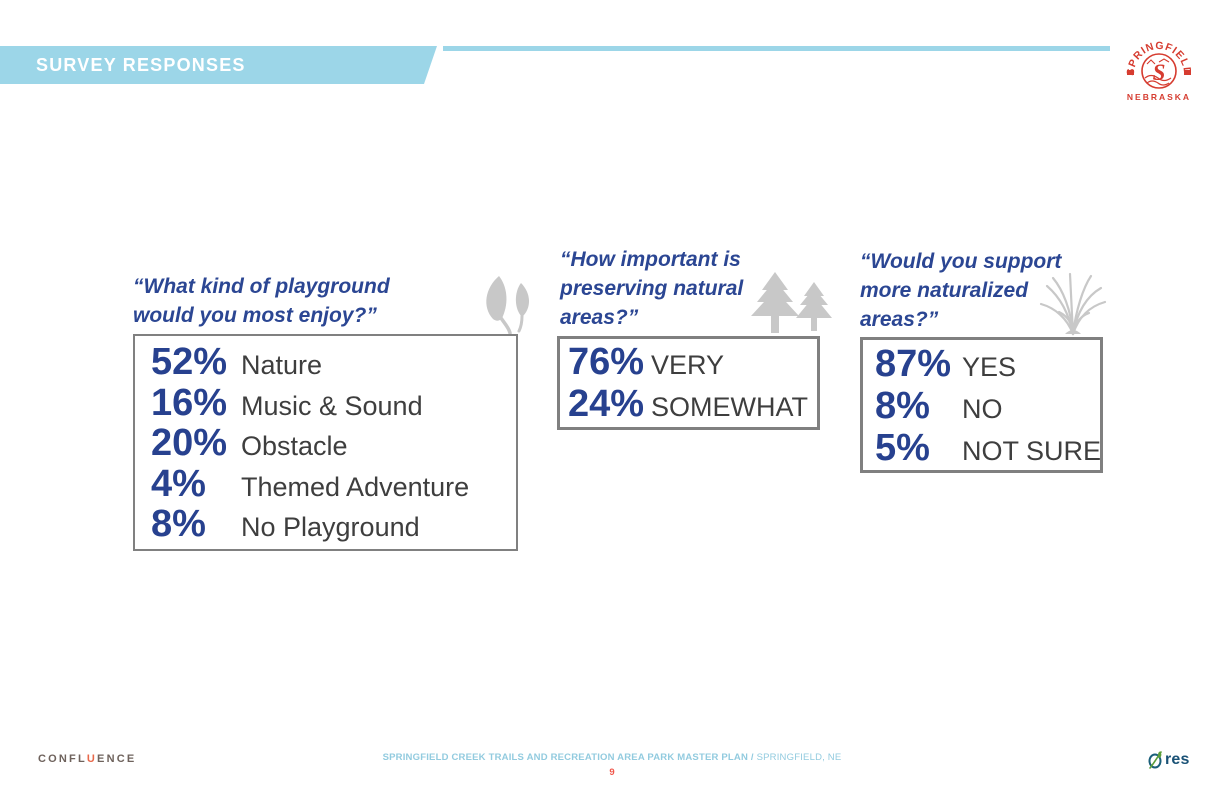  What do you see at coordinates (189, 402) in the screenshot?
I see `response-percent: 16%` at bounding box center [189, 402].